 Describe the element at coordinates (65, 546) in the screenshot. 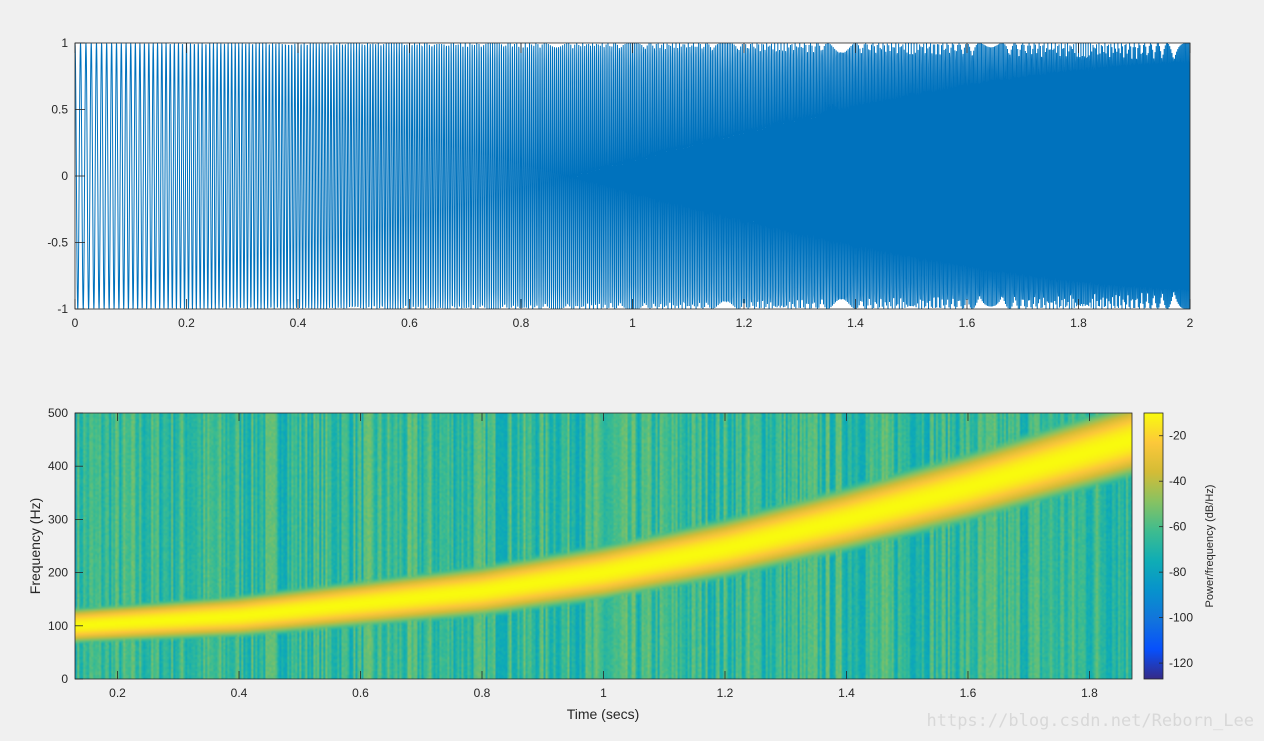

I see `spectrogram-y-ticks: 0 100 200 300 400 500` at that location.